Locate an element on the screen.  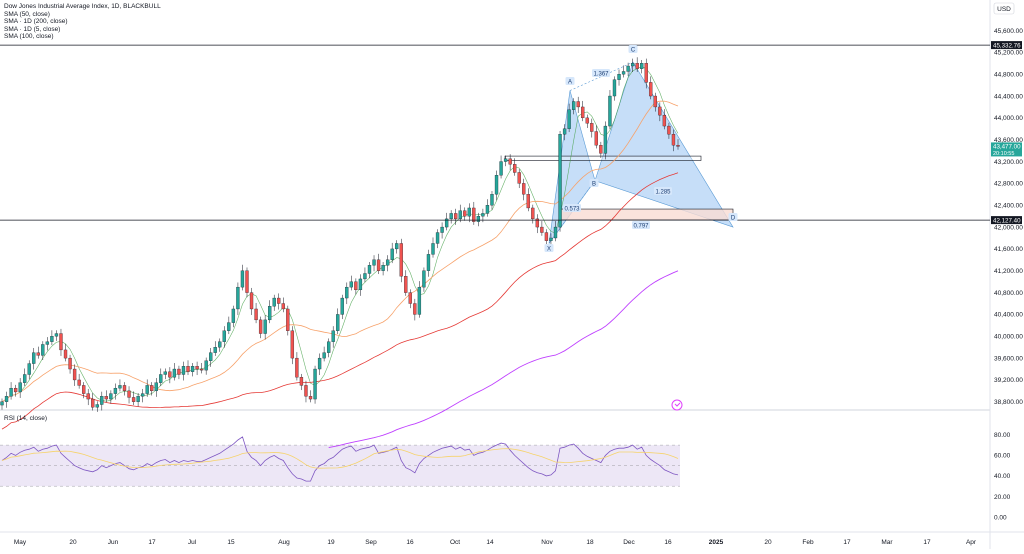
time-tick-label: Jun is located at coordinates (113, 542).